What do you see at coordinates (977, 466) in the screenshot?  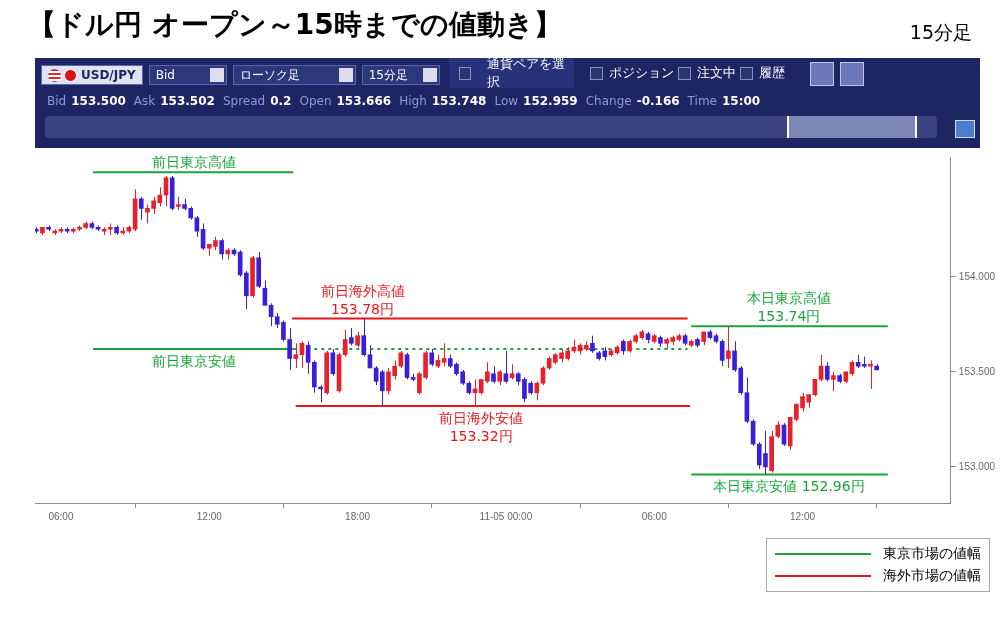 I see `y-tick-label: 153.000` at bounding box center [977, 466].